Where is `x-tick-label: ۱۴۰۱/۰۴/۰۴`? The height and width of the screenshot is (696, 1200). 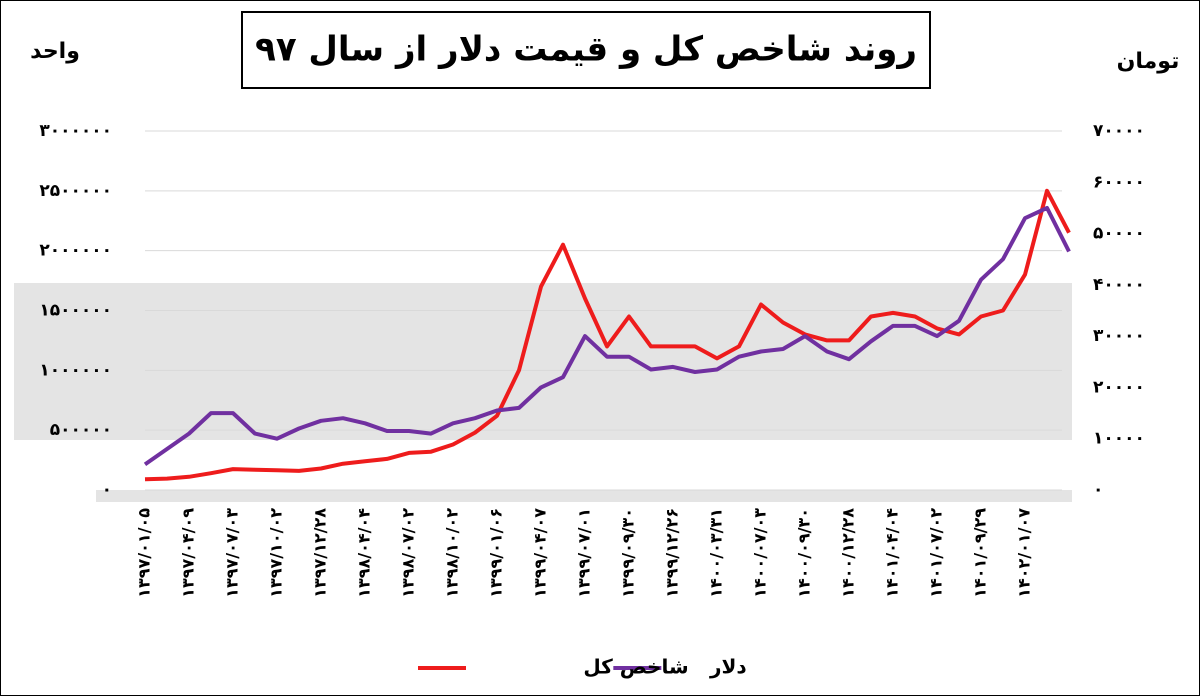
x-tick-label: ۱۴۰۱/۰۴/۰۴ is located at coordinates (892, 553).